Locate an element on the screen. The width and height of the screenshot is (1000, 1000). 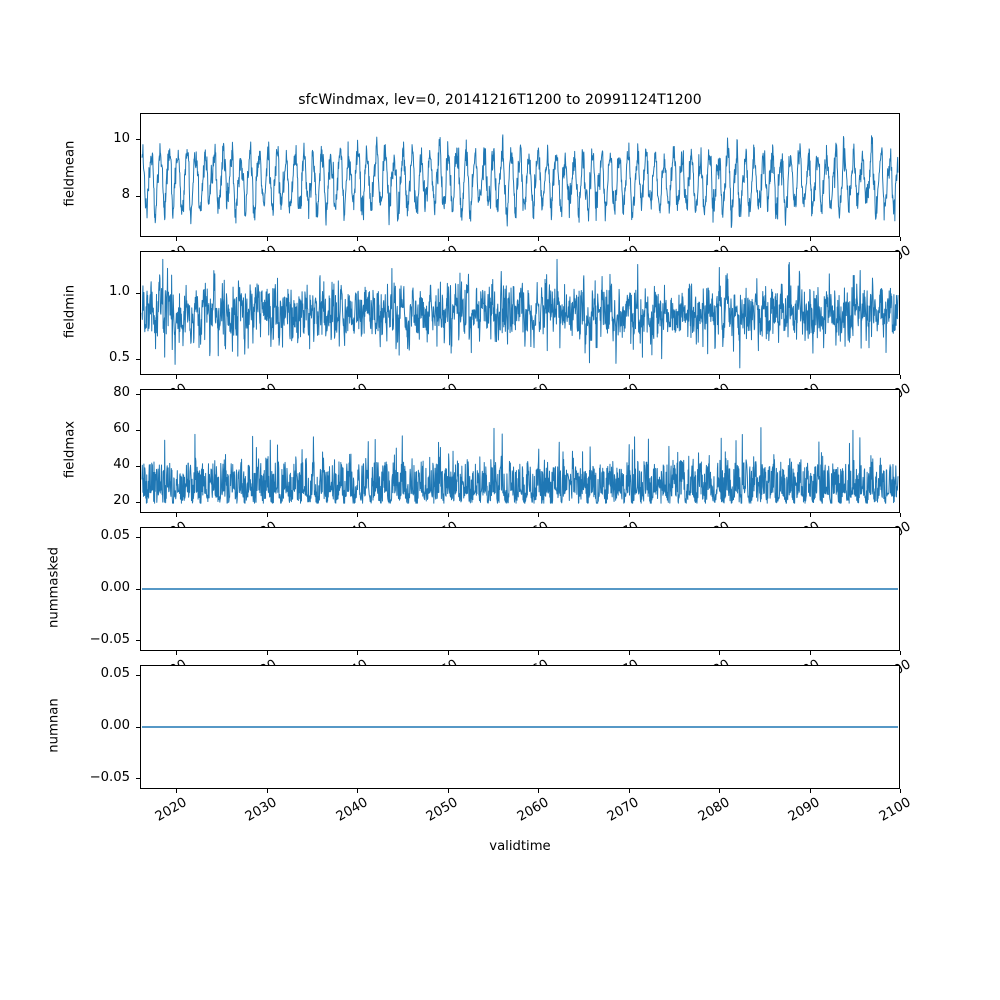
x-axis-label: validtime is located at coordinates (520, 846).